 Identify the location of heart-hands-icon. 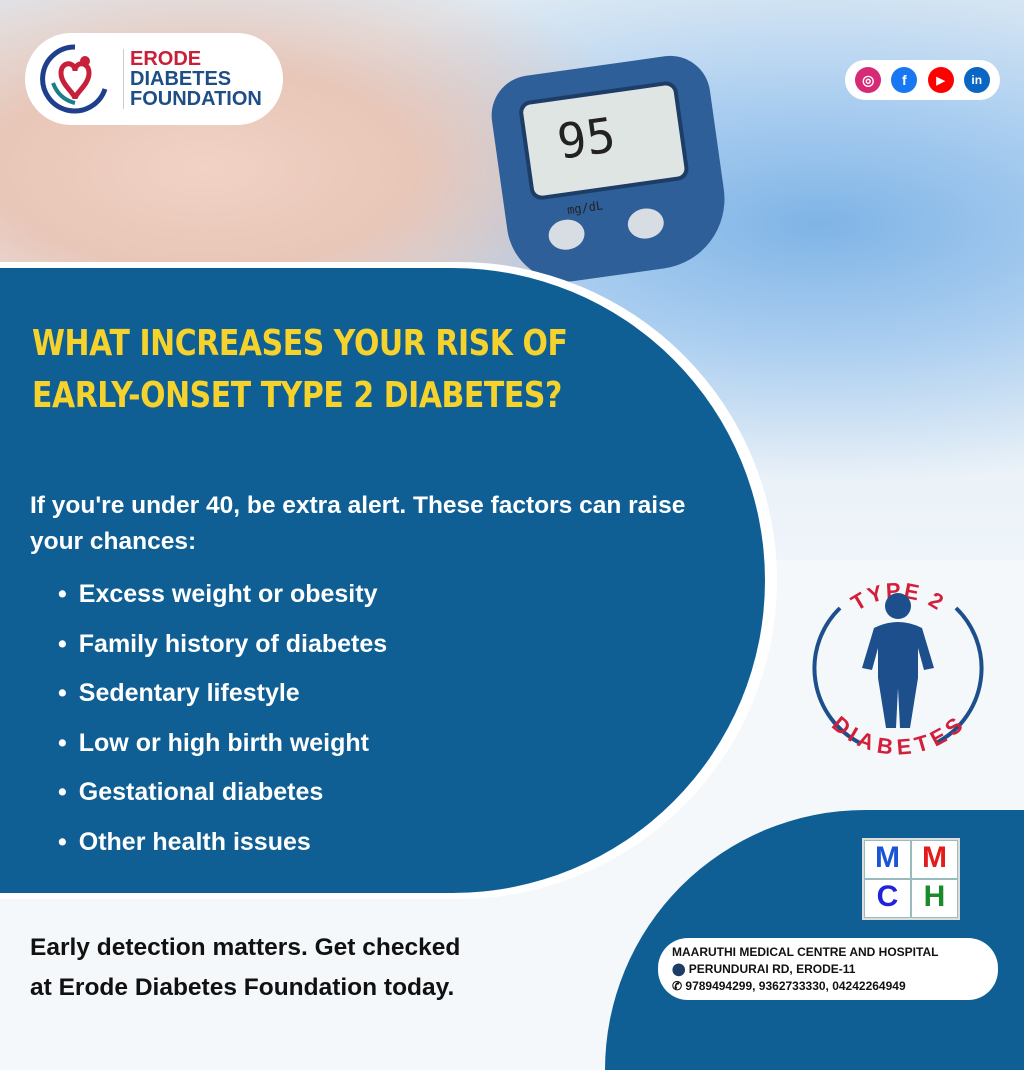
(74, 79).